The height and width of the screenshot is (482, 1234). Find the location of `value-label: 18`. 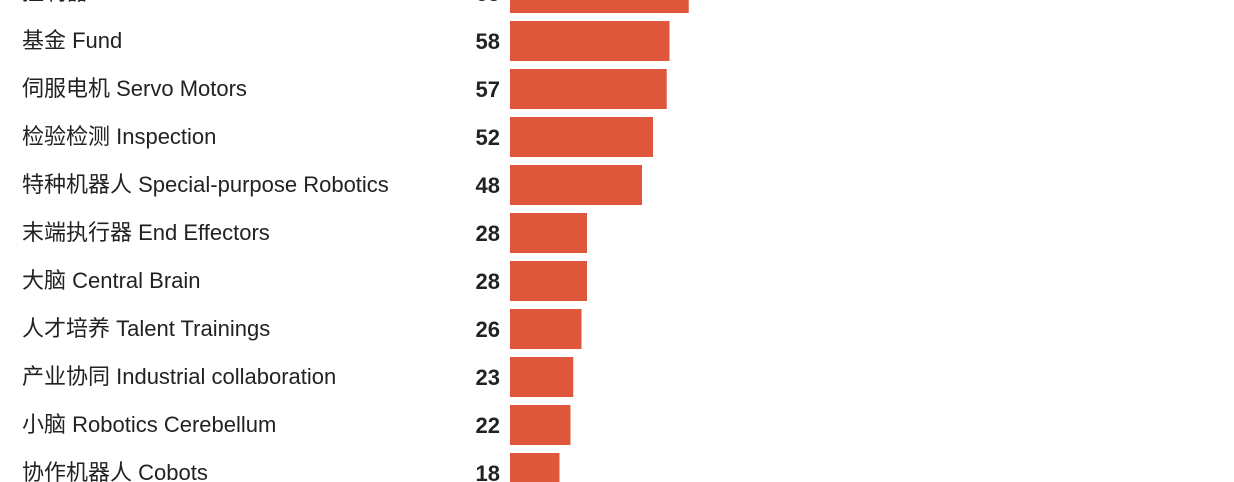

value-label: 18 is located at coordinates (488, 471).